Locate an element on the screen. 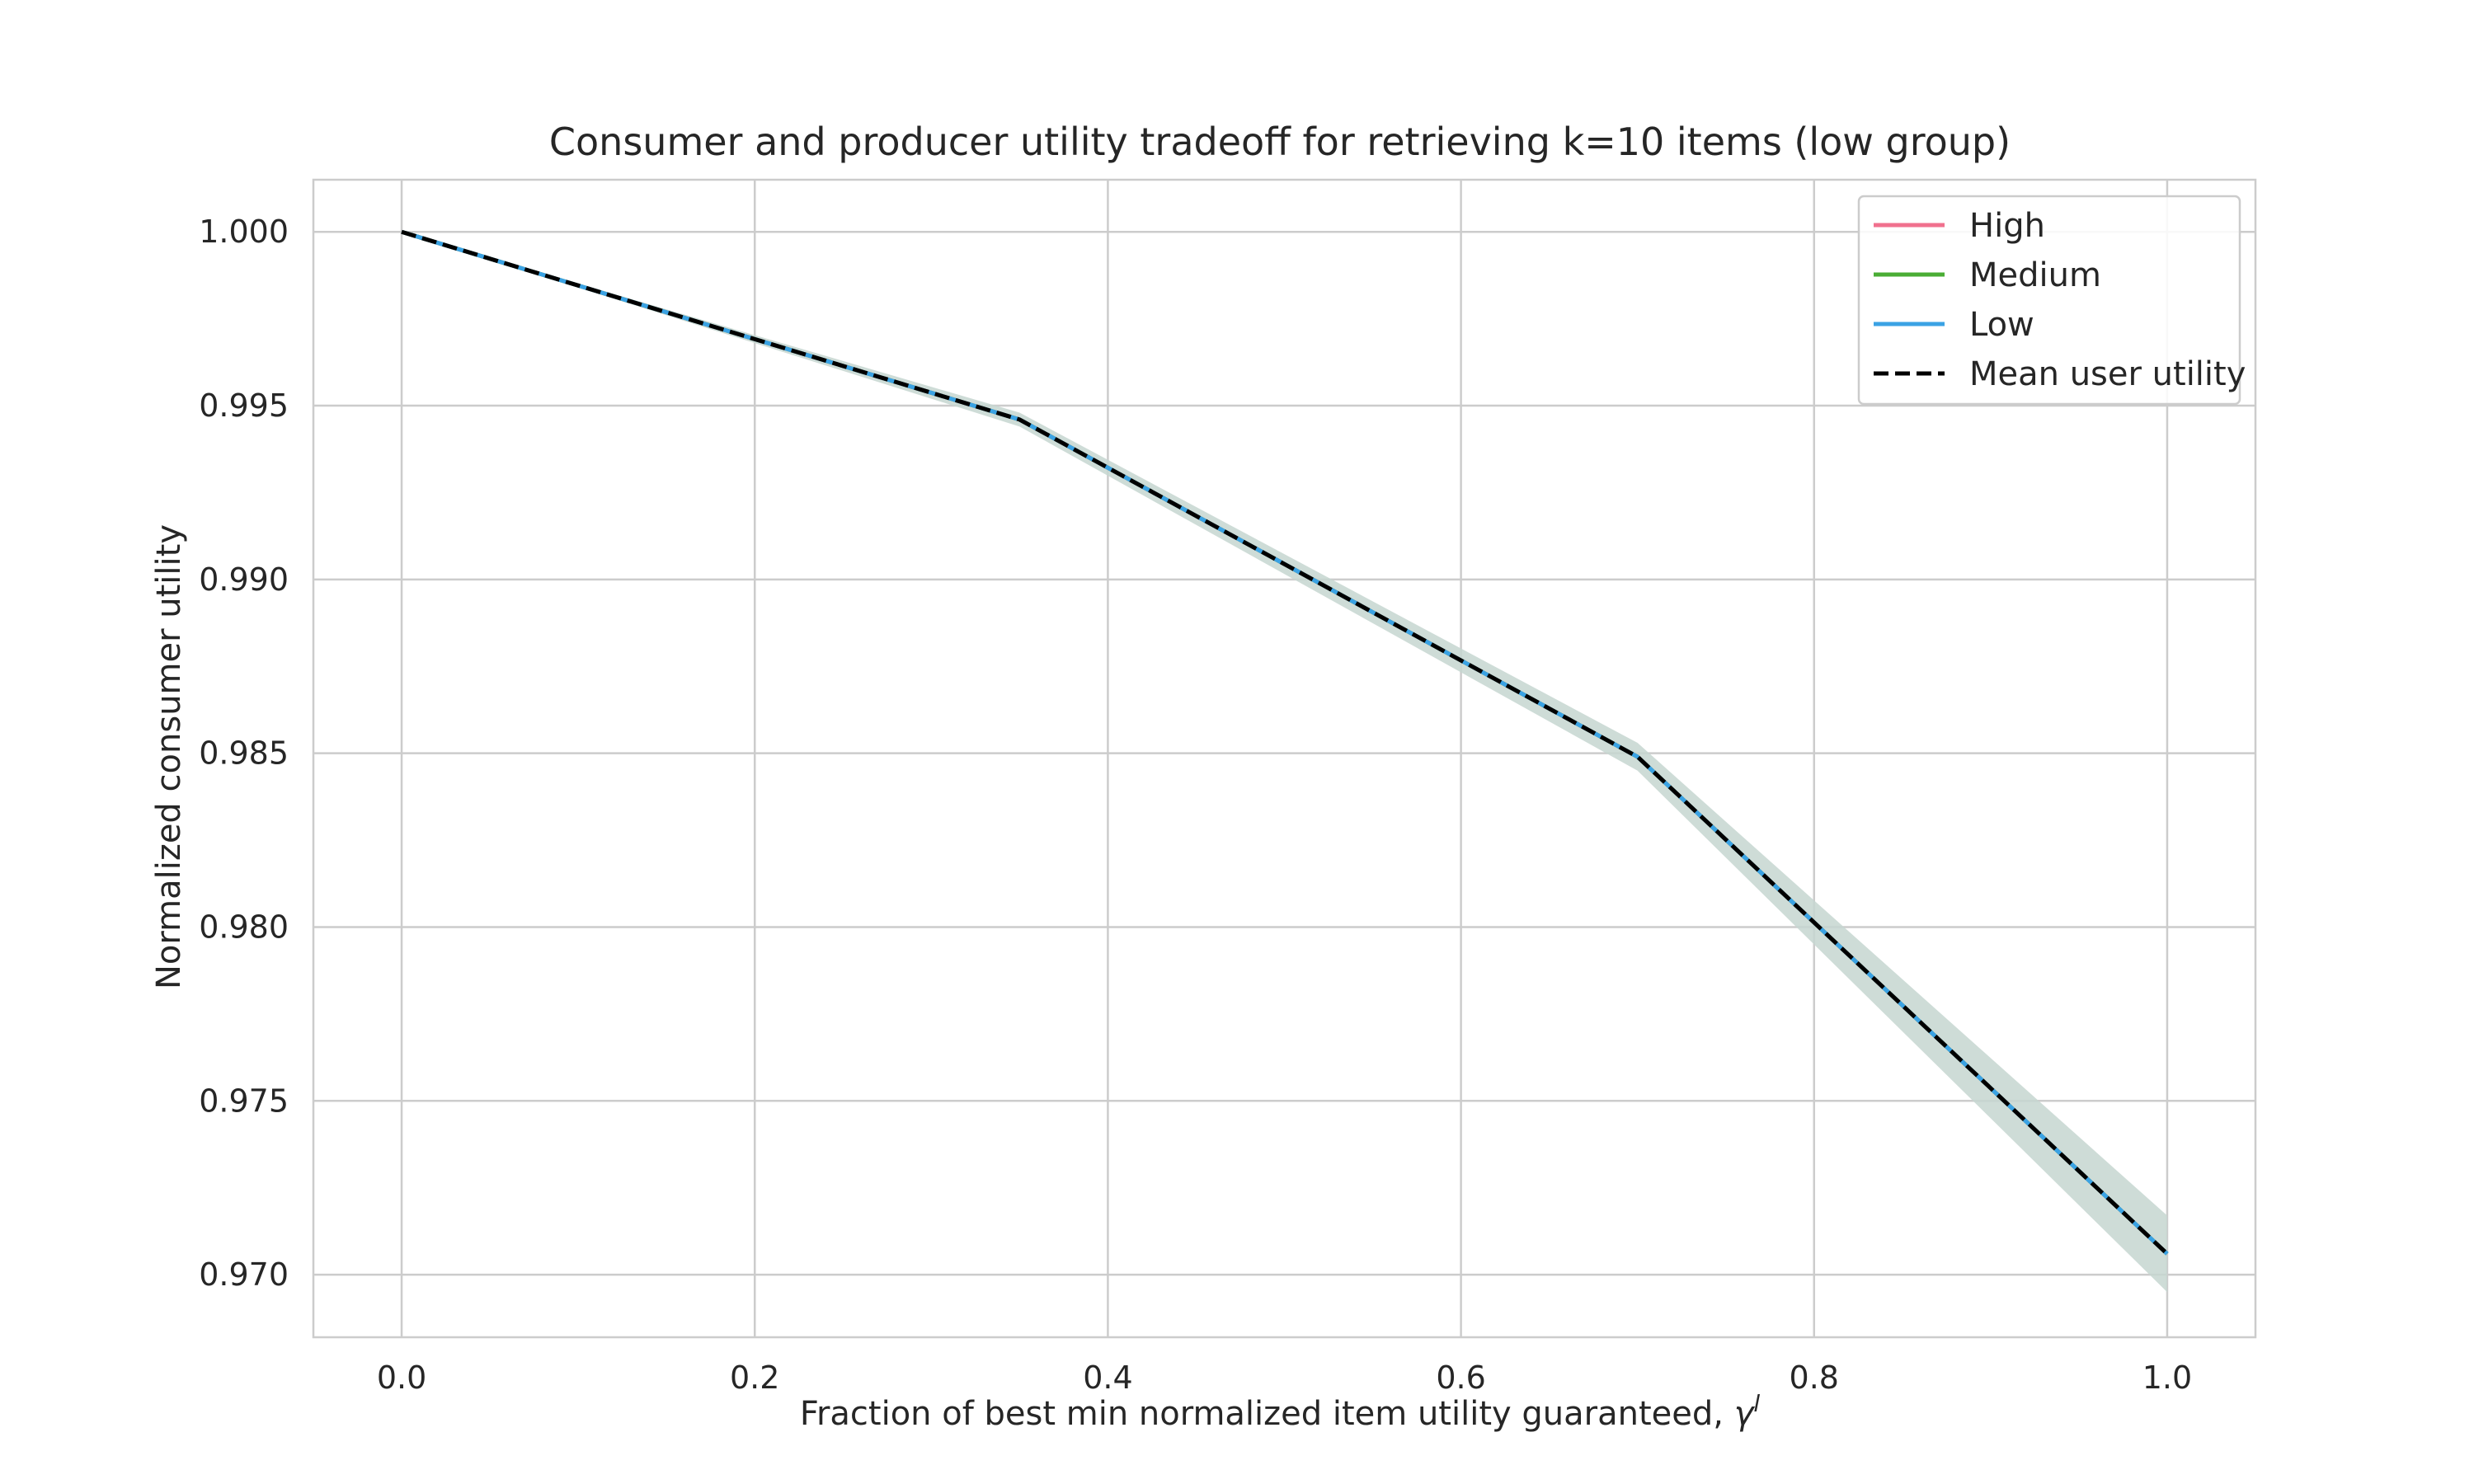  x-tick-label: 0.4 is located at coordinates (1107, 1378).